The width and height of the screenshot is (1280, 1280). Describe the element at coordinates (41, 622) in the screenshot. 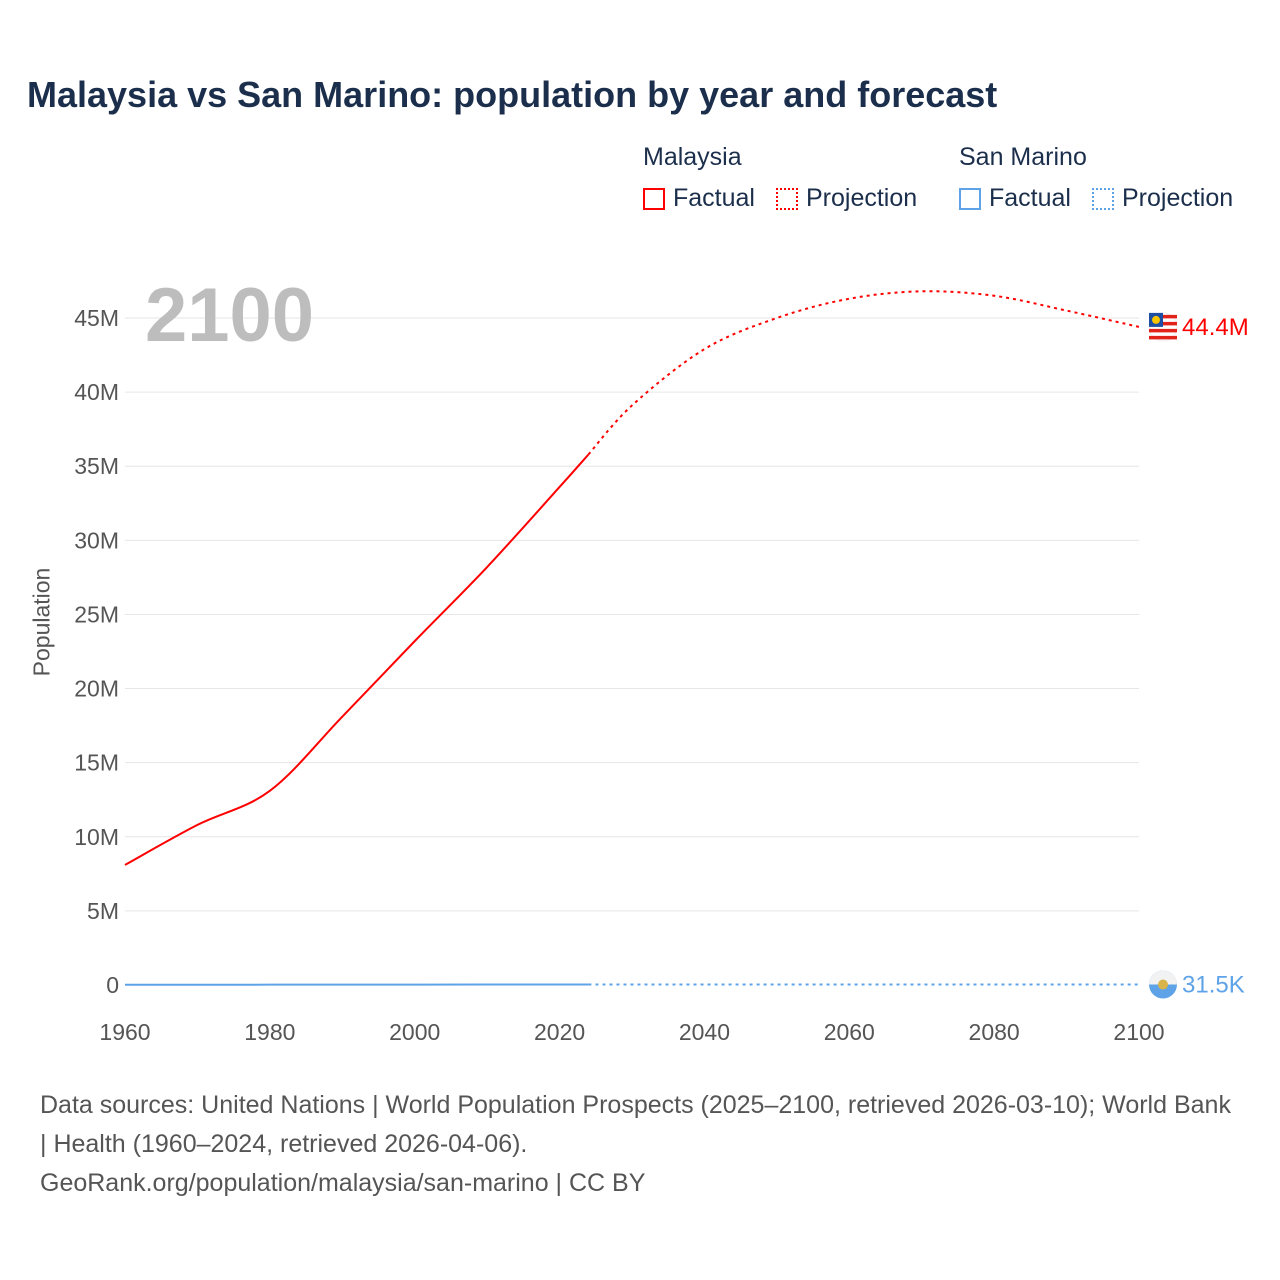

I see `y-axis-label: Population` at that location.